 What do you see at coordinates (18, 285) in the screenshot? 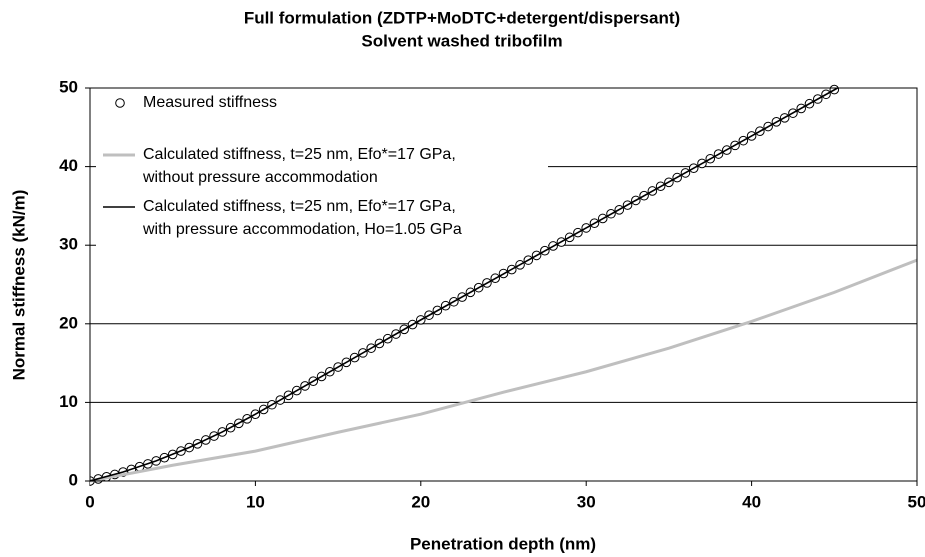
I see `y-axis-label: Normal stiffness (kN/m)` at bounding box center [18, 285].